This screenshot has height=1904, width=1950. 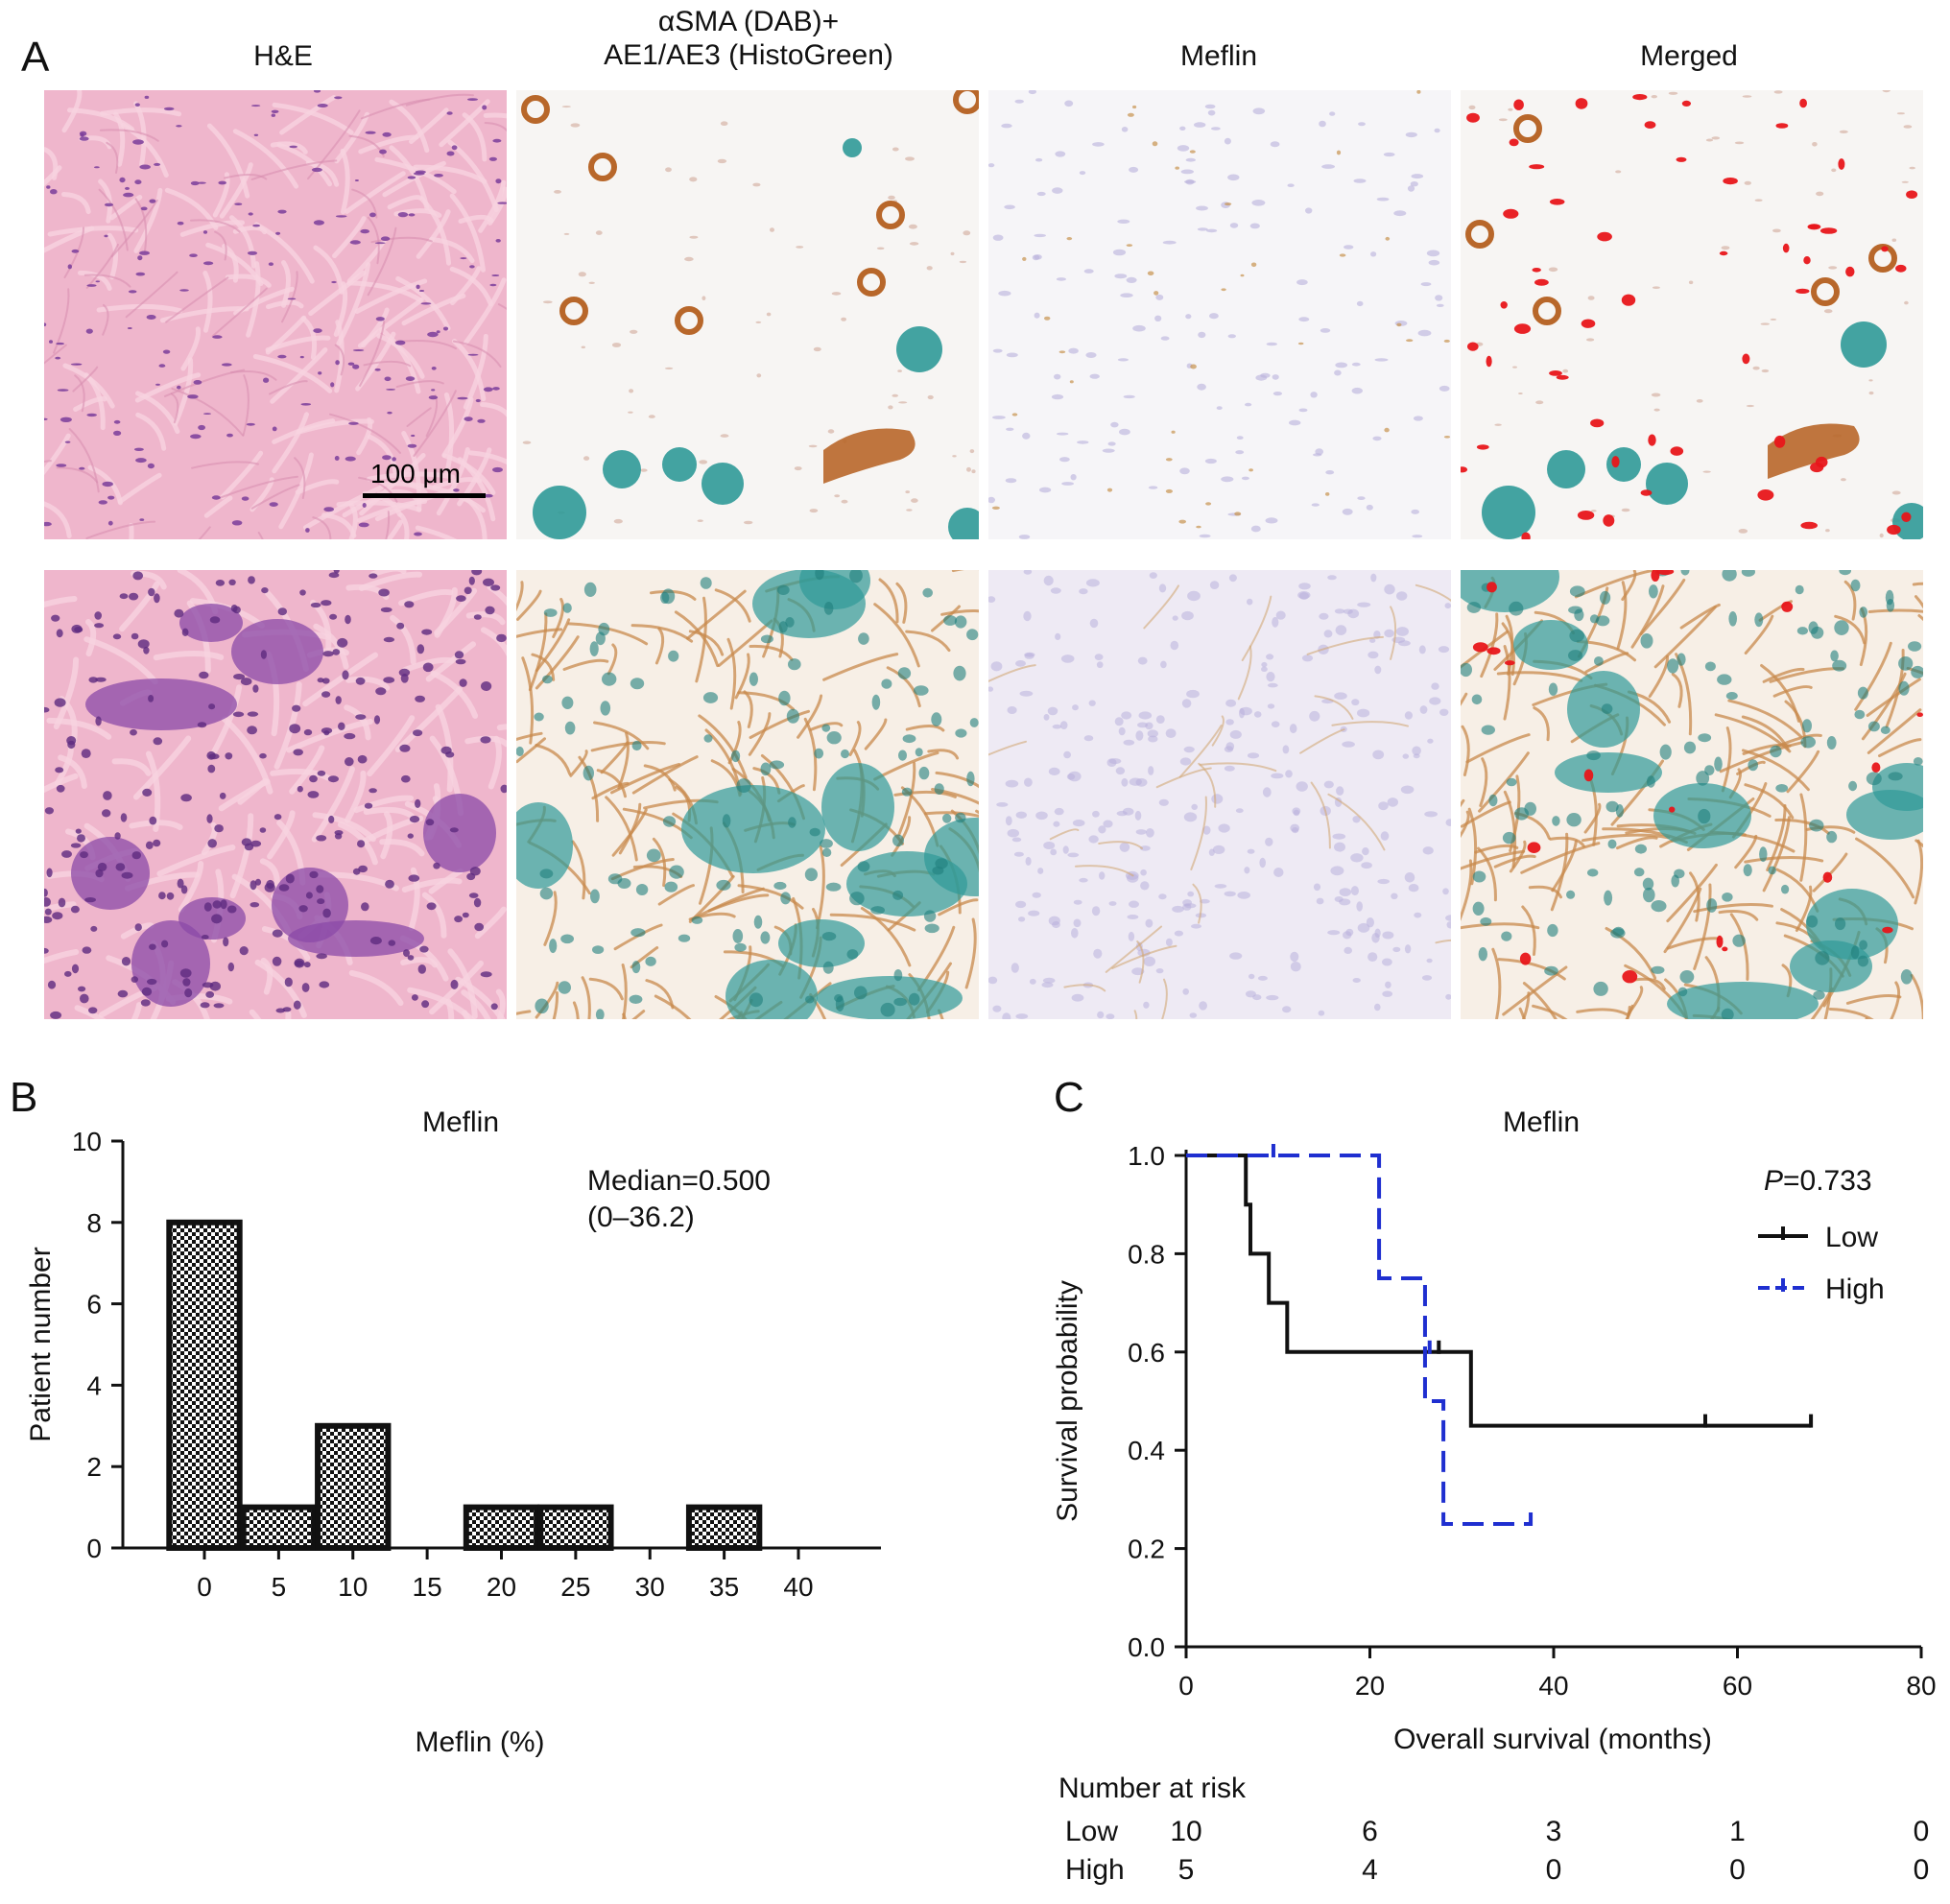 I want to click on x-tick-label: 30, so click(x=650, y=1587).